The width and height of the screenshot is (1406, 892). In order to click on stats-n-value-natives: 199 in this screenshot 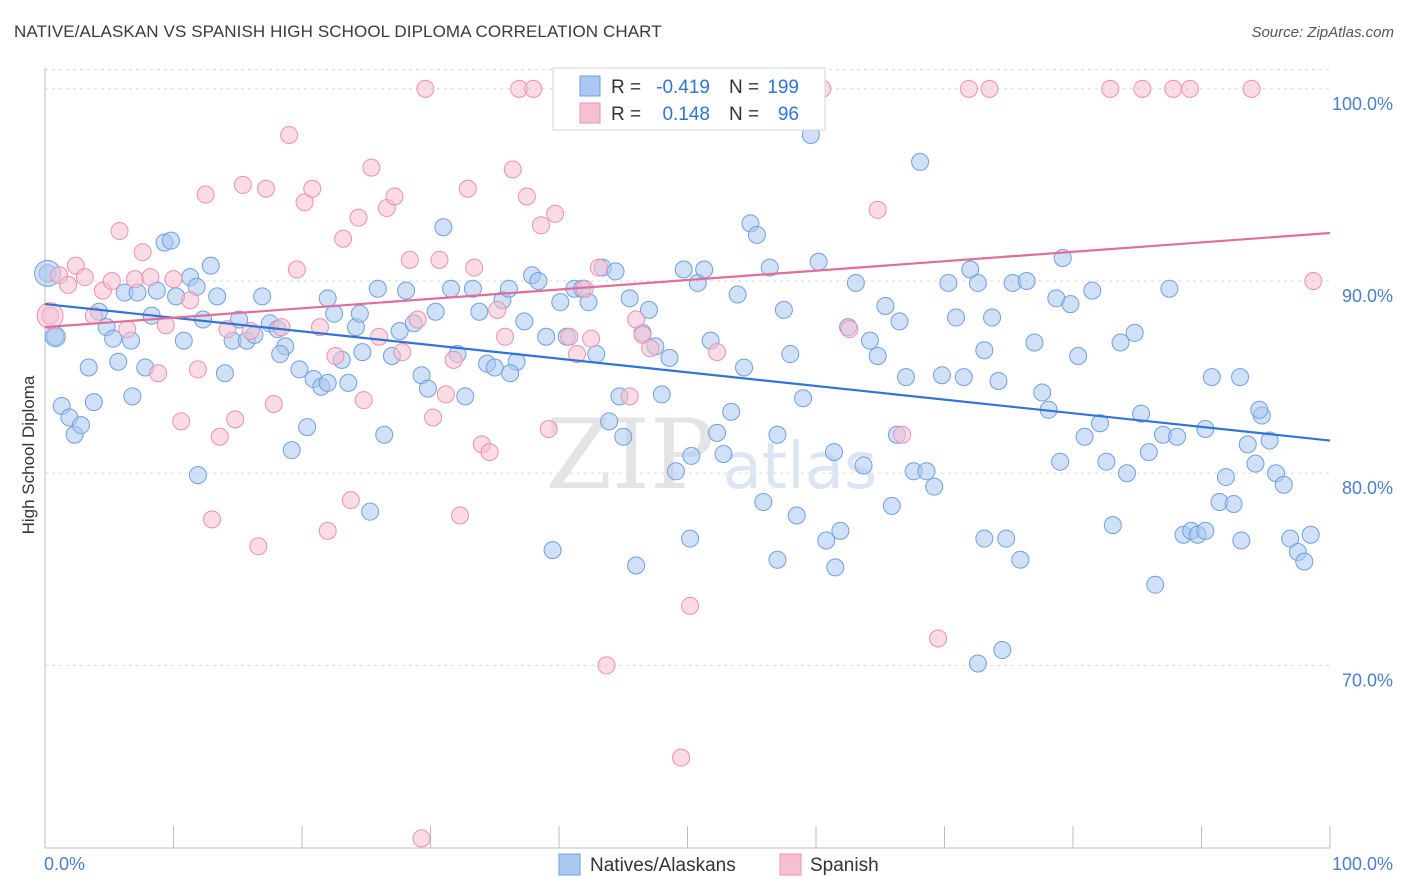, I will do `click(783, 87)`.